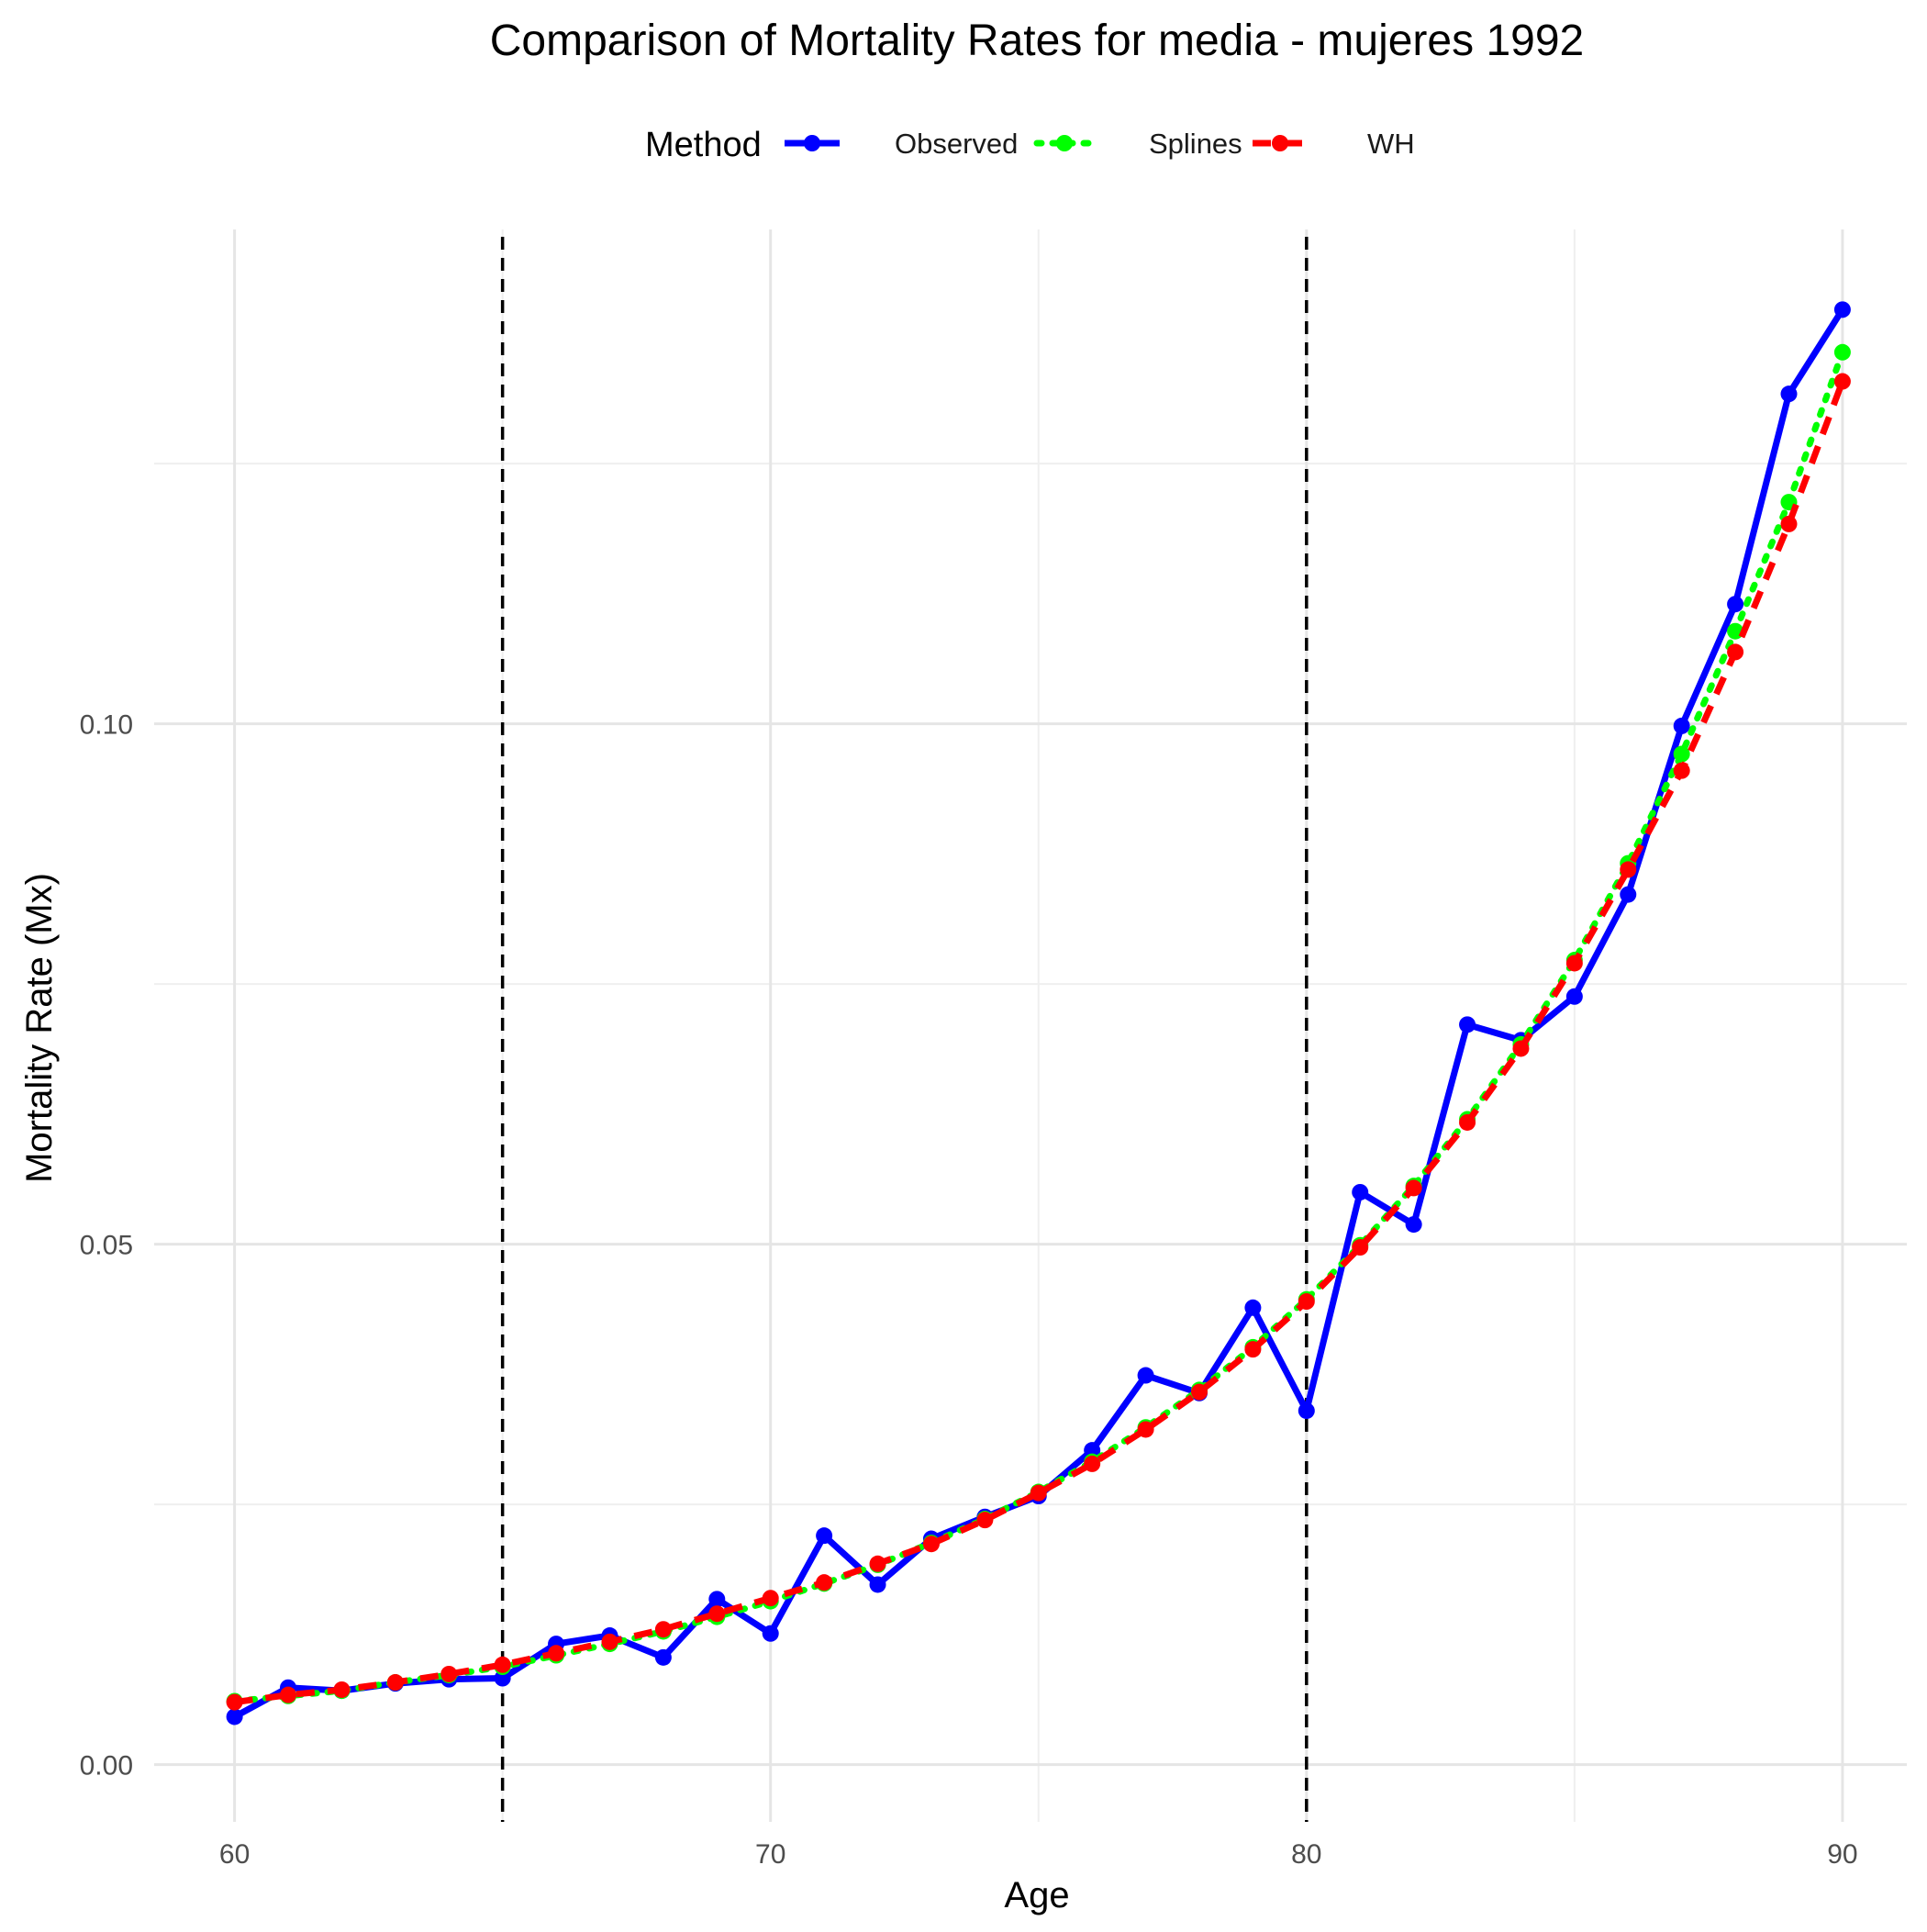 This screenshot has width=1927, height=1932. I want to click on y-tick-label: 0.05, so click(106, 1246).